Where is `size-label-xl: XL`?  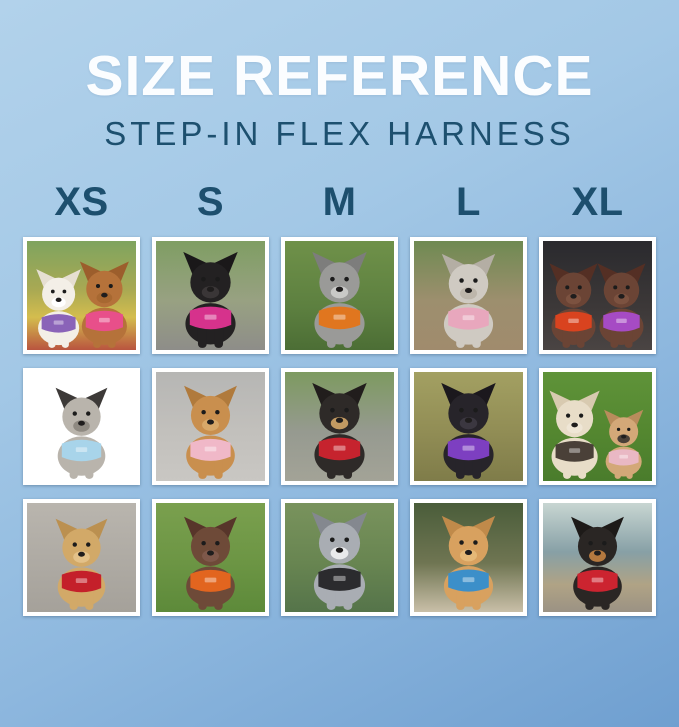 size-label-xl: XL is located at coordinates (597, 202).